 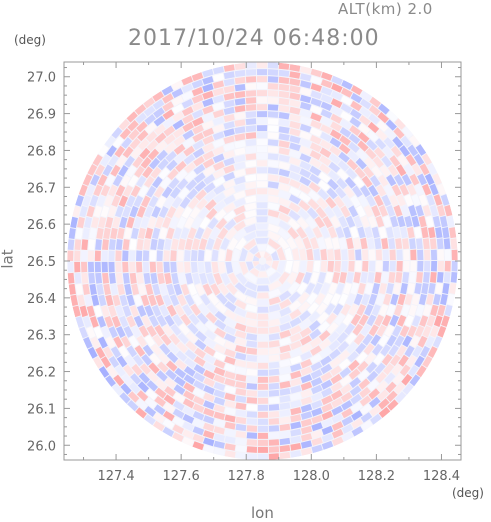 I want to click on x-axis-unit: (deg), so click(x=468, y=493).